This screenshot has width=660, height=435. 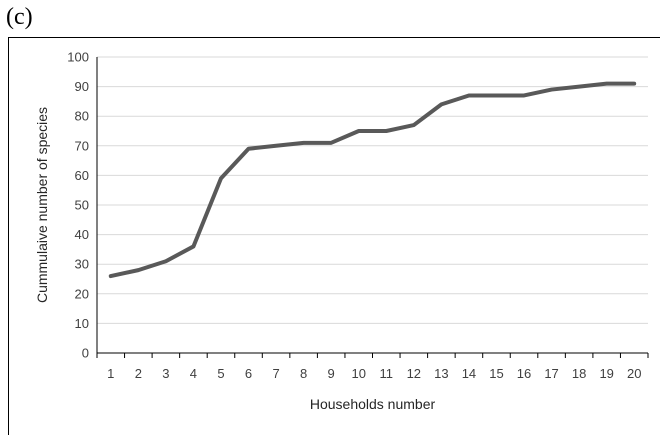 What do you see at coordinates (82, 175) in the screenshot?
I see `y-tick-label: 60` at bounding box center [82, 175].